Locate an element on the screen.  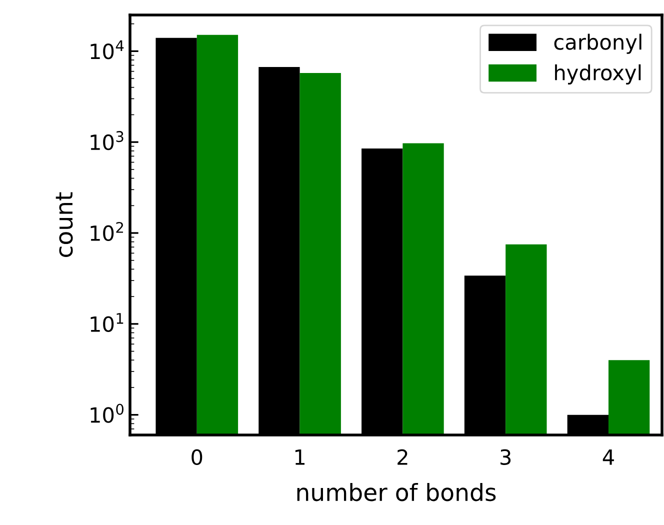
x-tick-label: 0 is located at coordinates (197, 457).